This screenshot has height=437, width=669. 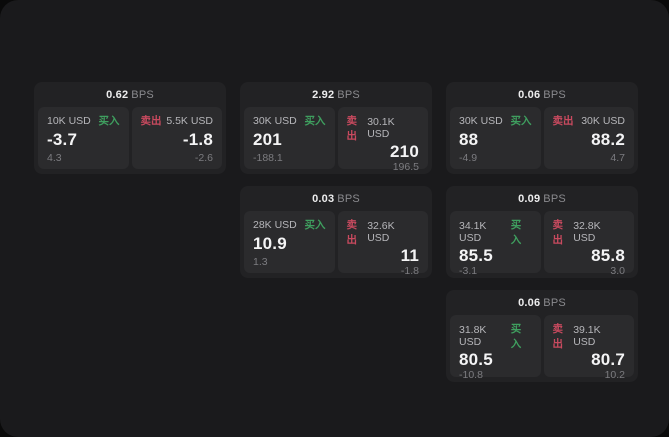 I want to click on sell-panel: 卖出 30K USD 88.2 4.7, so click(x=588, y=138).